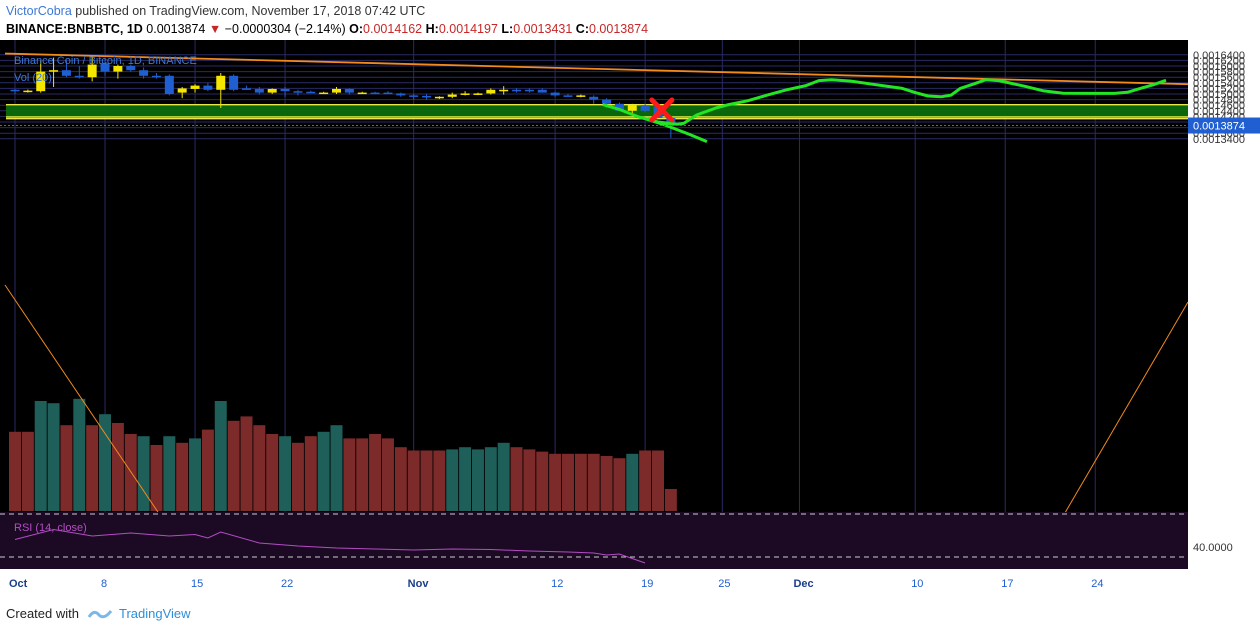 The height and width of the screenshot is (632, 1260). Describe the element at coordinates (1219, 140) in the screenshot. I see `price-tick-label: 0.0013400` at that location.